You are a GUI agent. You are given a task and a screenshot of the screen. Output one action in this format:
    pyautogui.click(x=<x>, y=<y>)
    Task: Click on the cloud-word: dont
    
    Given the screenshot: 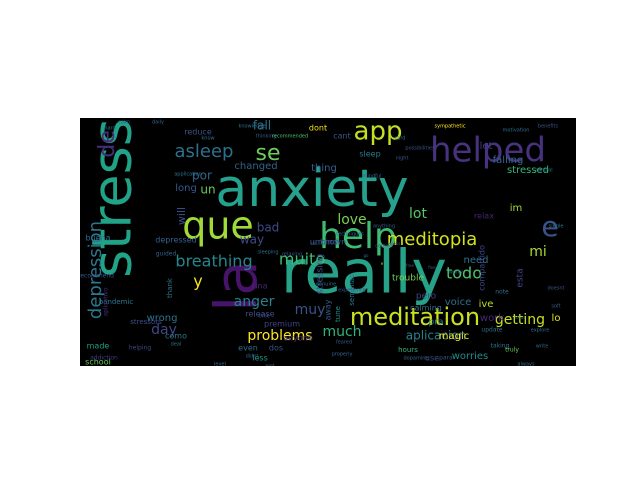 What is the action you would take?
    pyautogui.click(x=318, y=128)
    